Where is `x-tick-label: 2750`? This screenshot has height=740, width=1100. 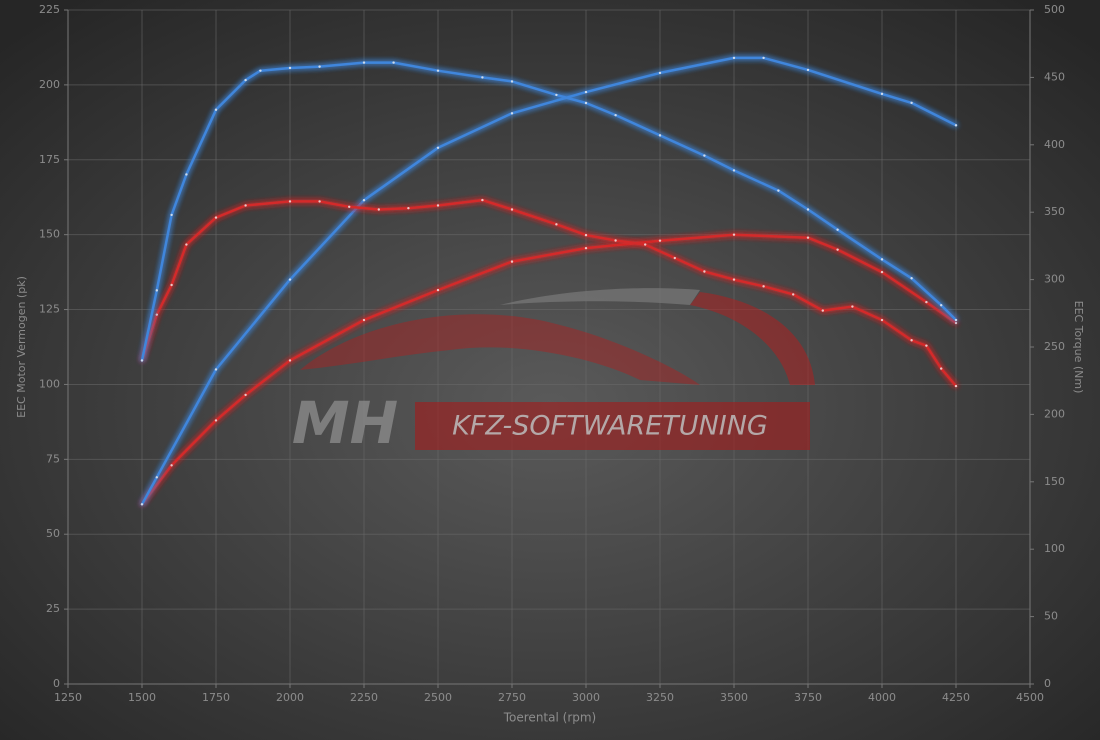
x-tick-label: 2750 is located at coordinates (512, 697).